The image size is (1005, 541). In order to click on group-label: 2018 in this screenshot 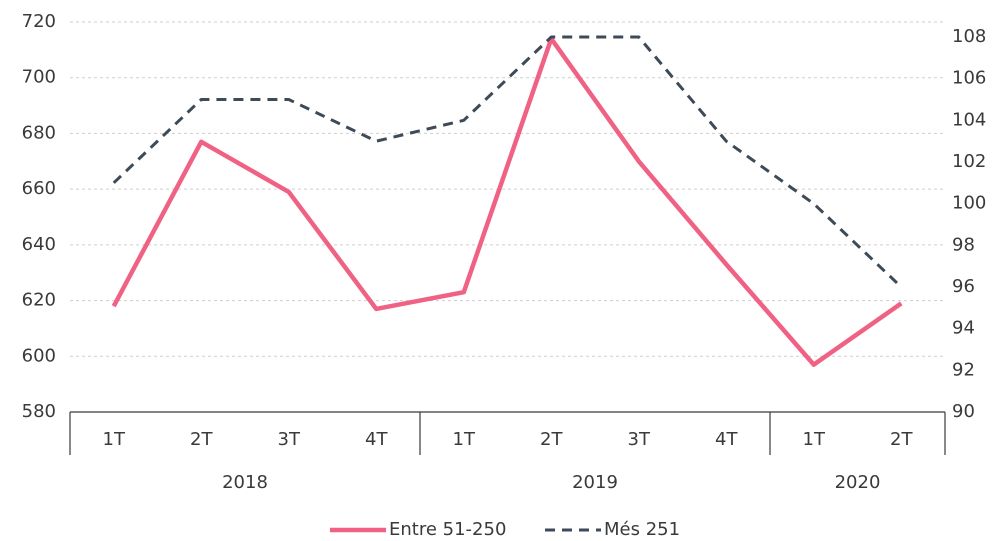, I will do `click(245, 482)`.